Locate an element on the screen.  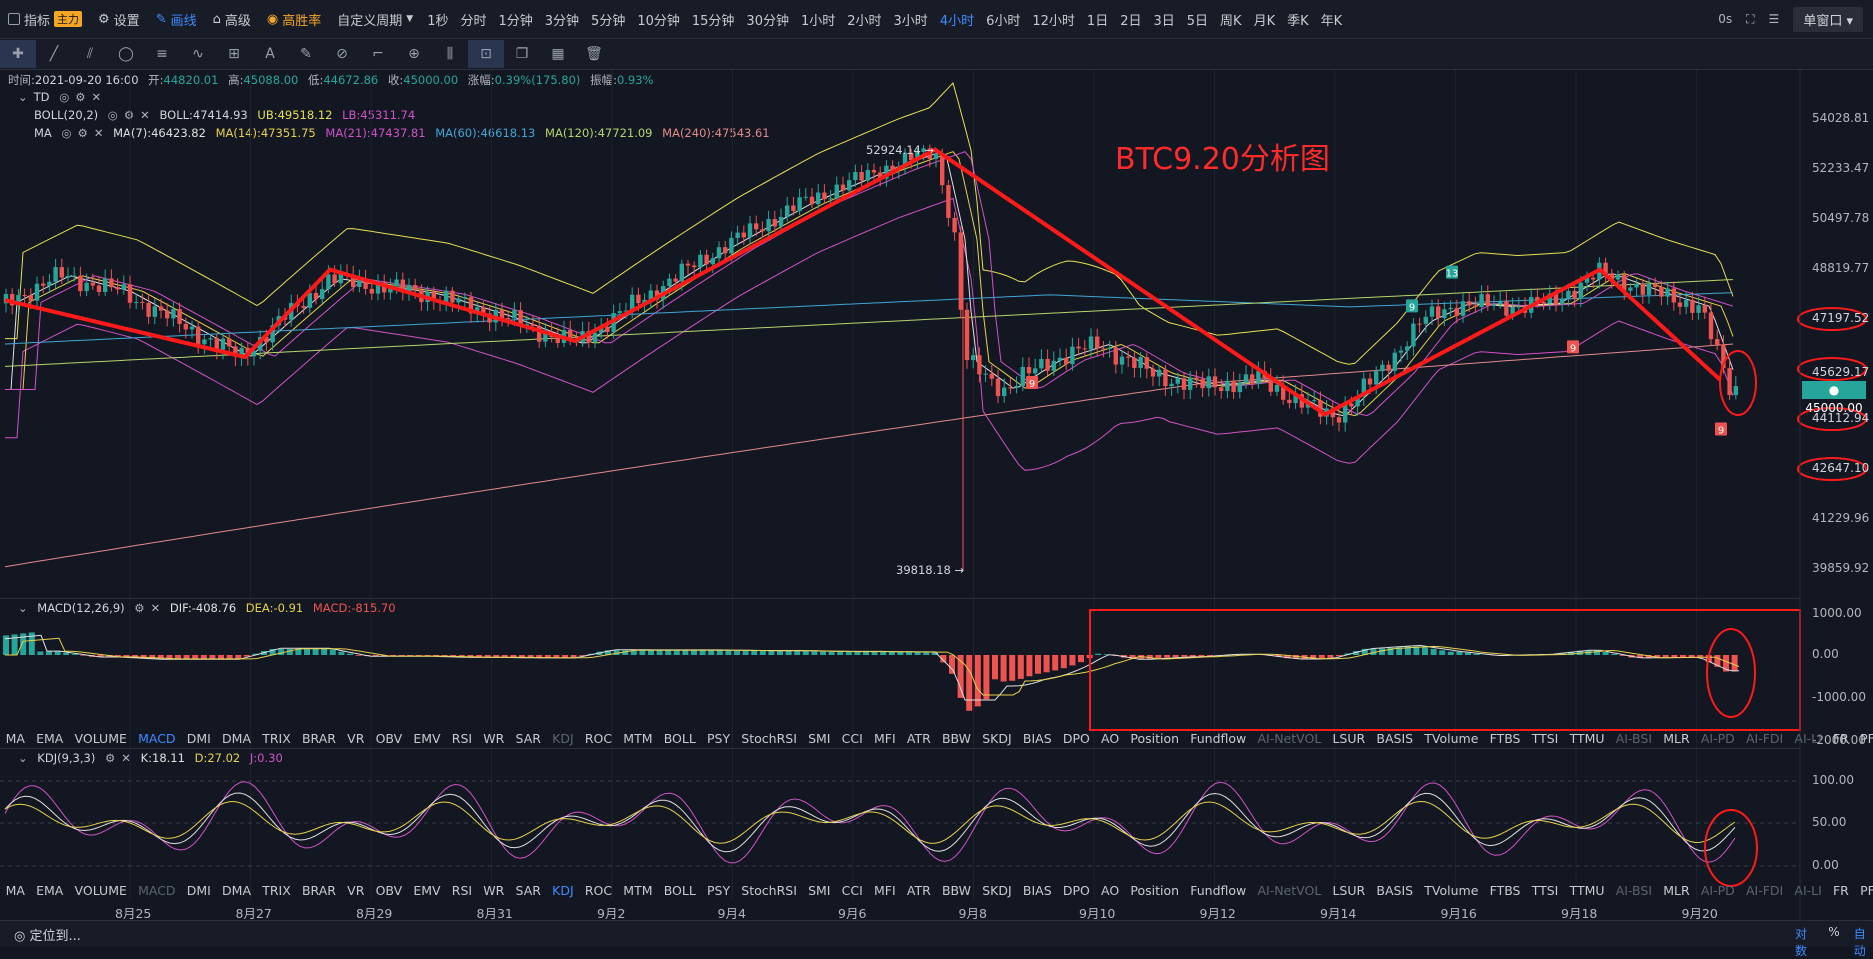
period-1: 分时 is located at coordinates (473, 19).